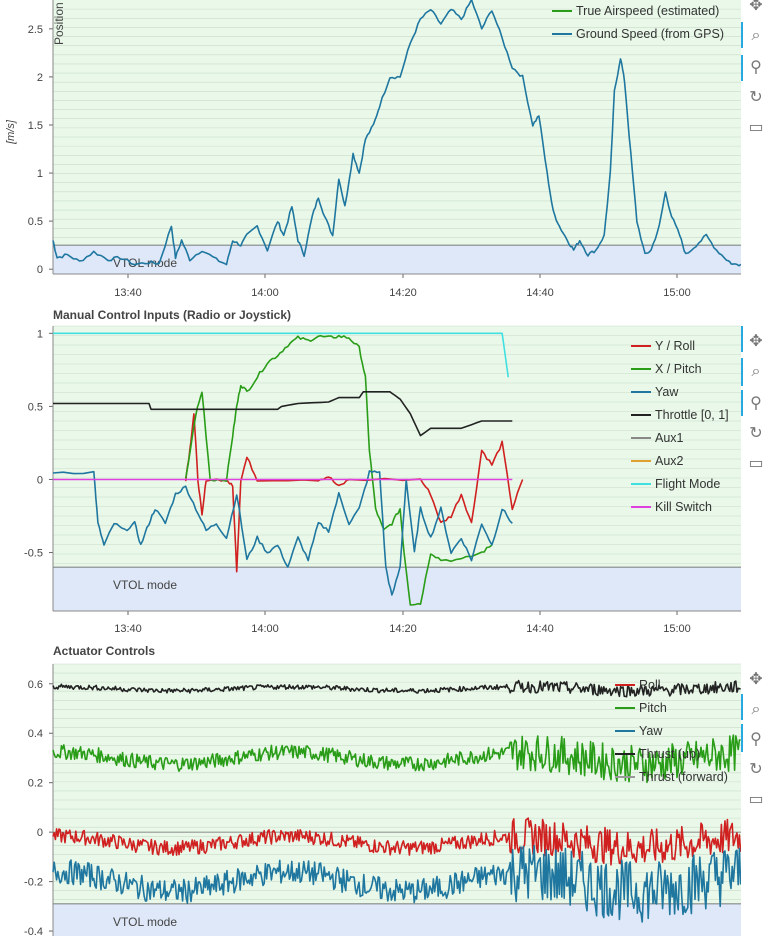  What do you see at coordinates (650, 685) in the screenshot?
I see `legend-label: Roll` at bounding box center [650, 685].